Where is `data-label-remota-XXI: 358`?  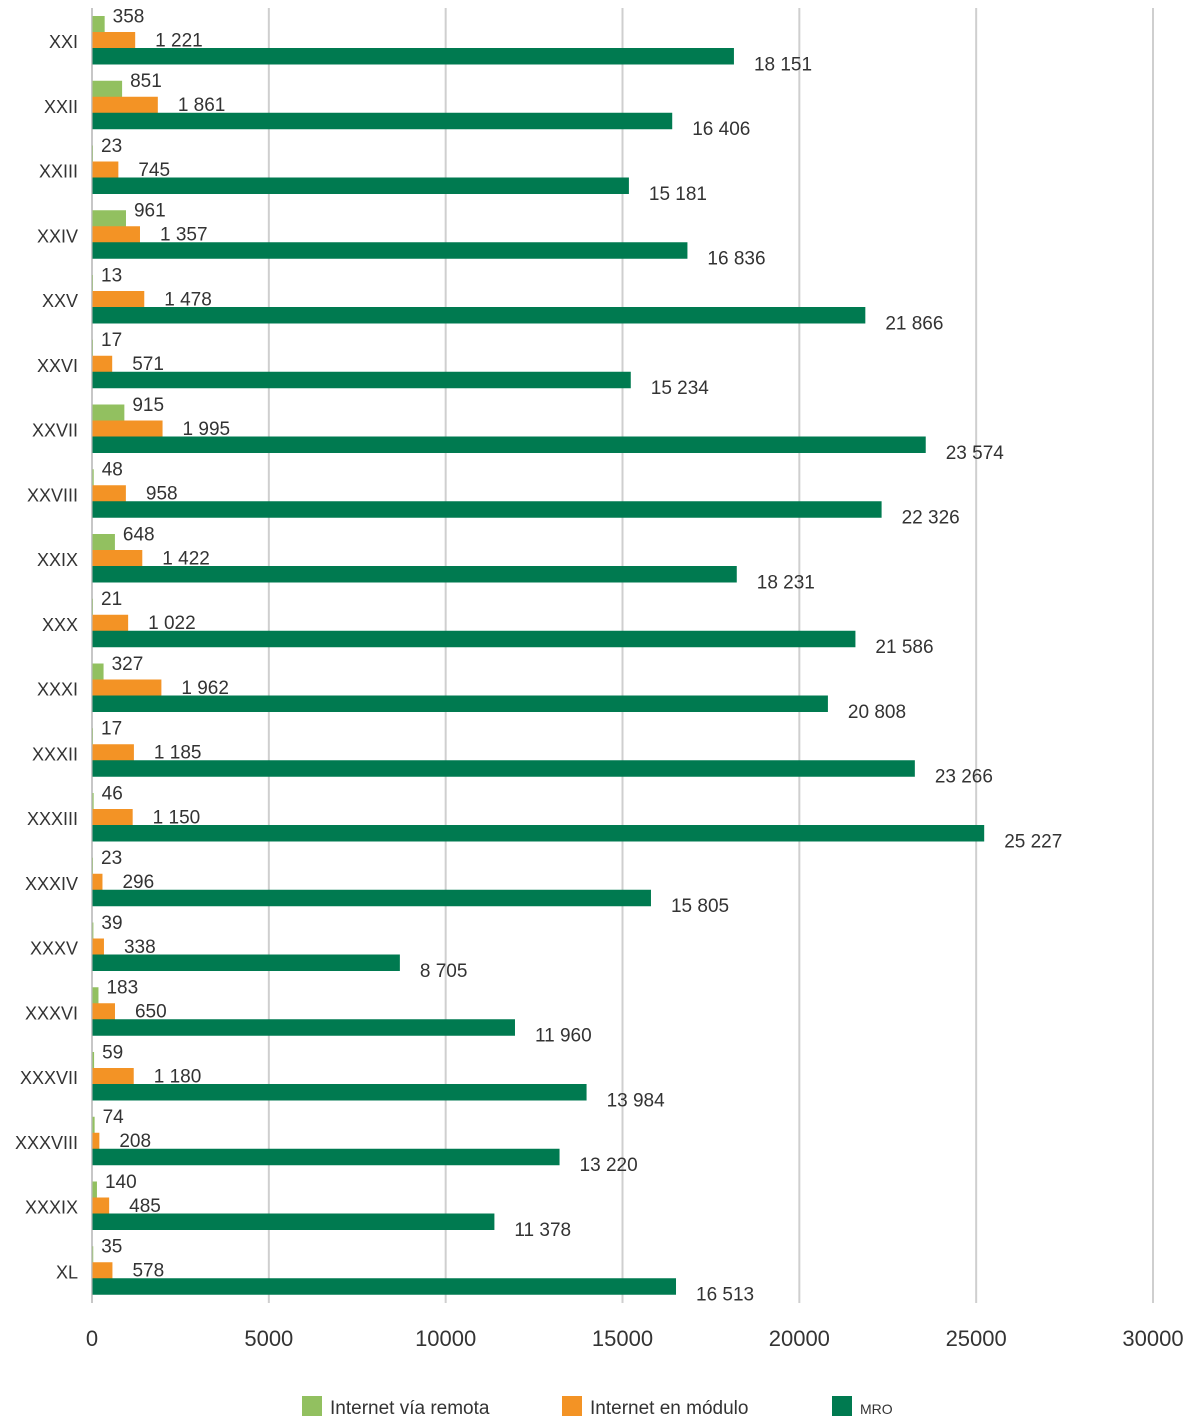 data-label-remota-XXI: 358 is located at coordinates (129, 16).